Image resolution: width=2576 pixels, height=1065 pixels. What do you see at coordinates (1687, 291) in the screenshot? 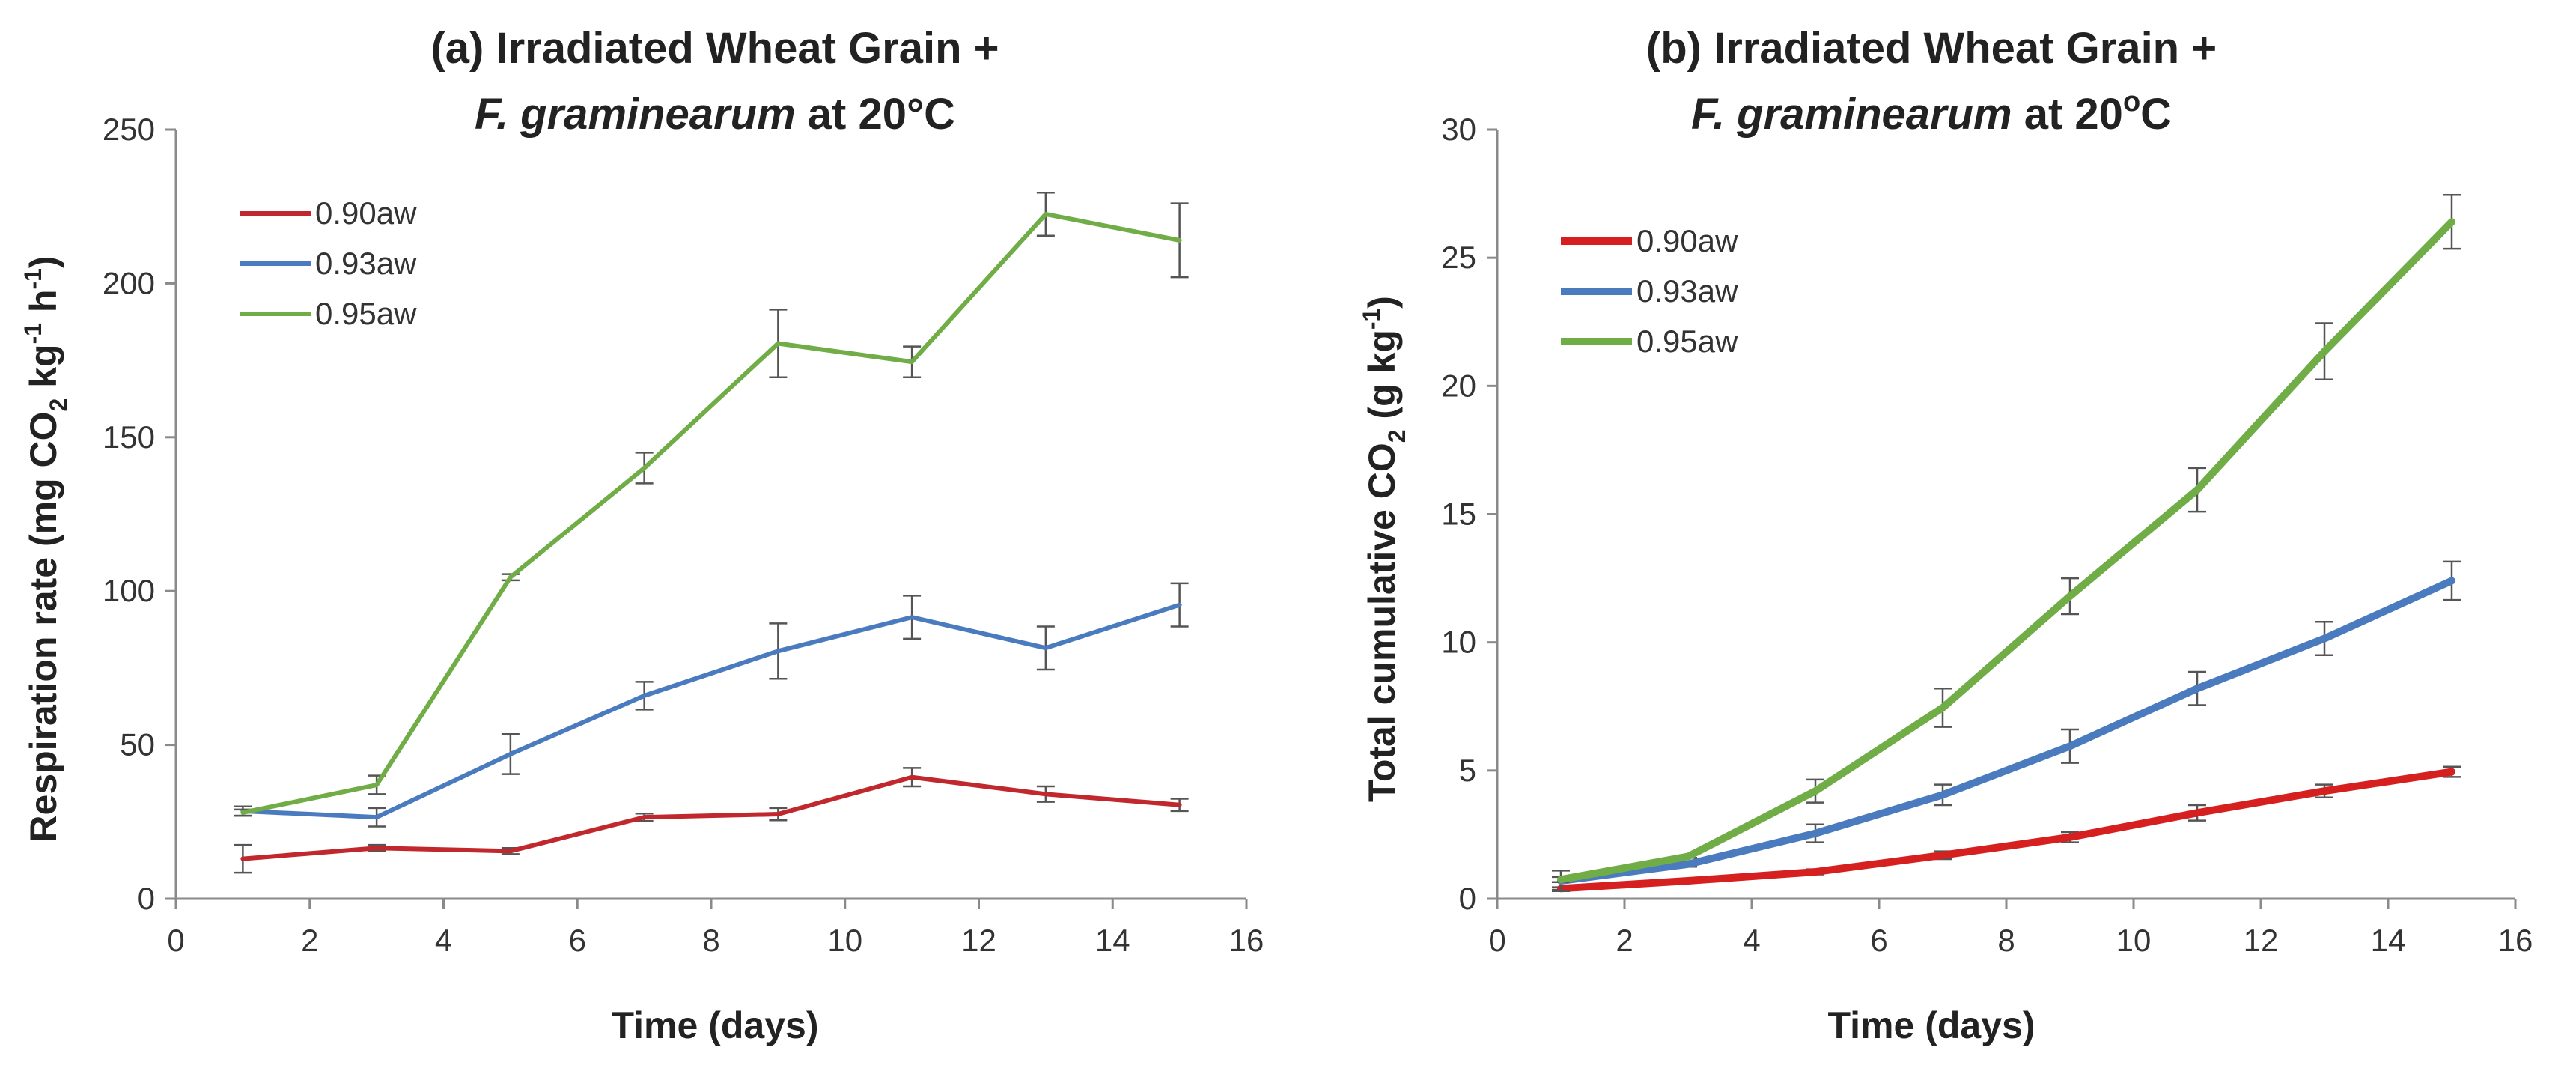
I see `panel-b-legend-label-093aw: 0.93aw` at bounding box center [1687, 291].